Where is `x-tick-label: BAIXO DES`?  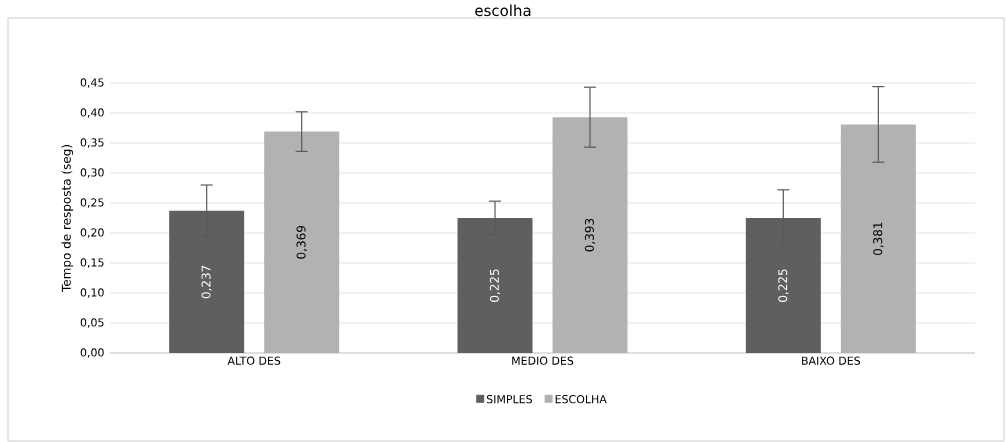 x-tick-label: BAIXO DES is located at coordinates (831, 360).